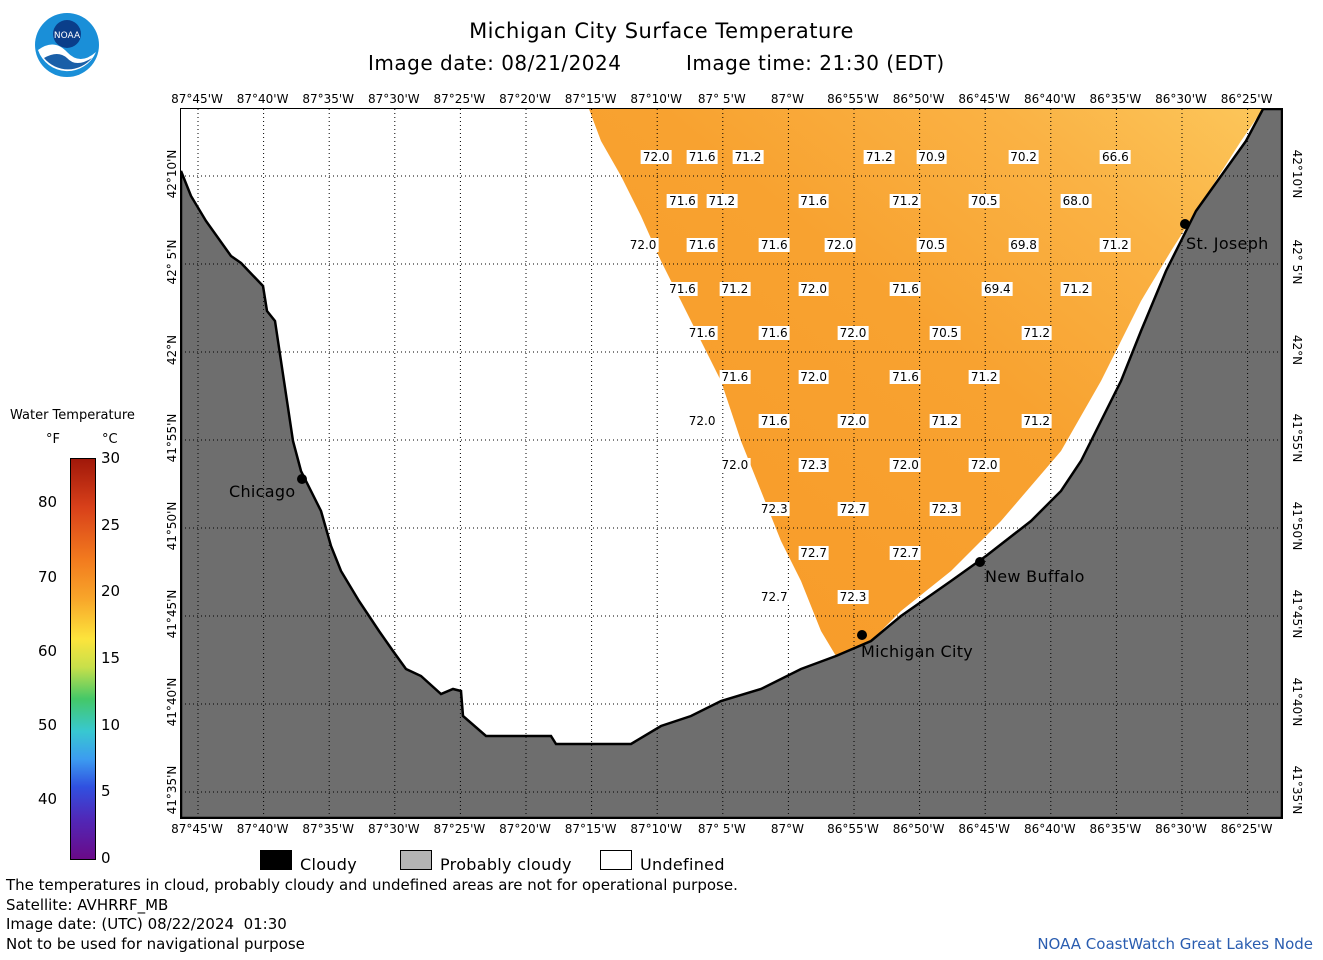 The image size is (1323, 960). I want to click on cloudy-swatch, so click(276, 860).